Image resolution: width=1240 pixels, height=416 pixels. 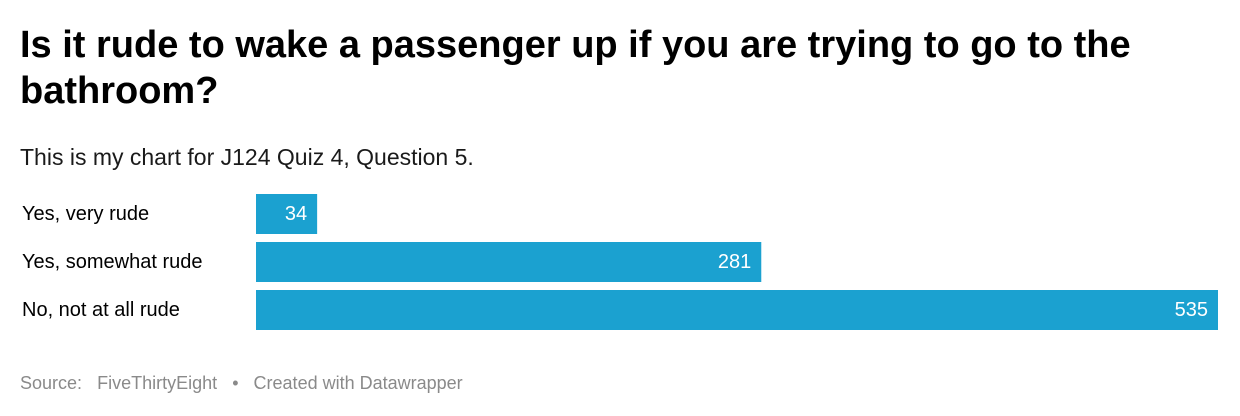 I want to click on bar-no-not-at-all-rude, so click(x=737, y=310).